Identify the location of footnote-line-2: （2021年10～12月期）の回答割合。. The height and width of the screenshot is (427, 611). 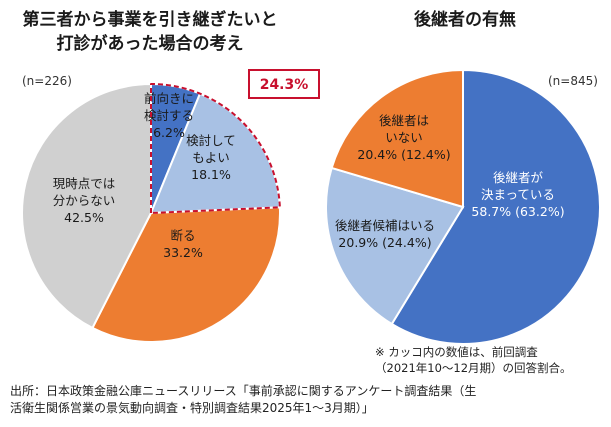
(473, 368).